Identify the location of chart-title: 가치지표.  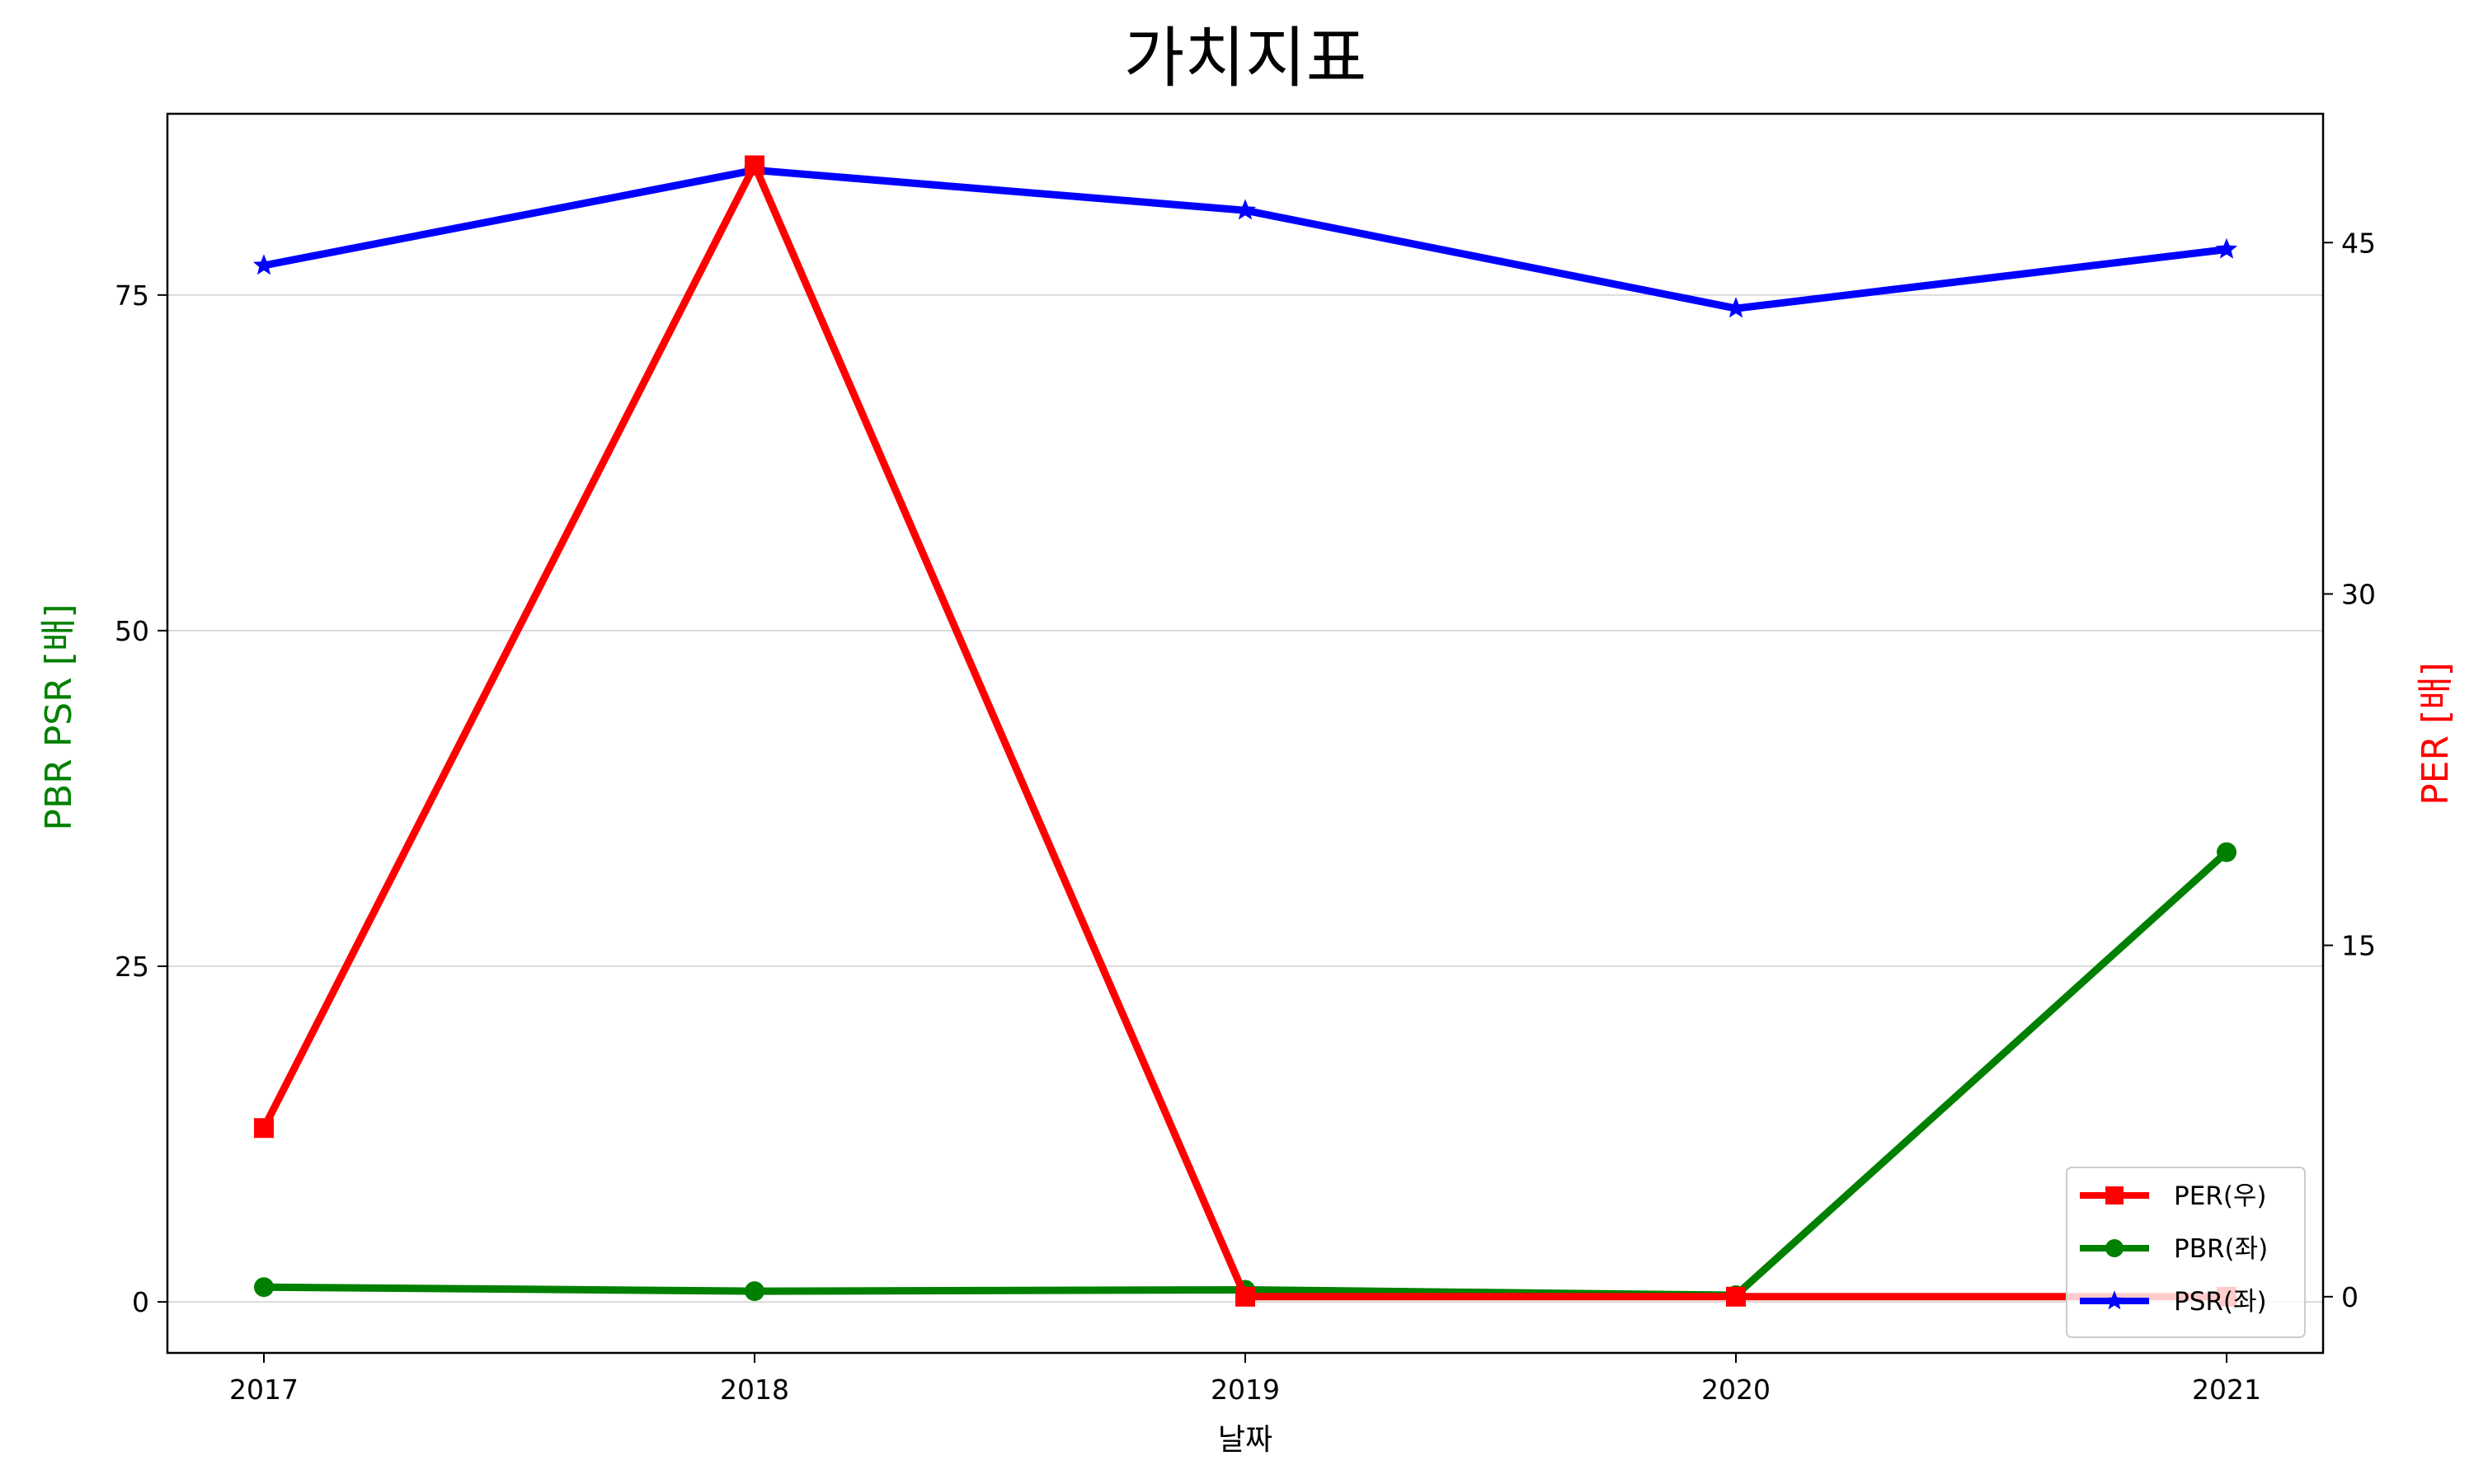
(1245, 58).